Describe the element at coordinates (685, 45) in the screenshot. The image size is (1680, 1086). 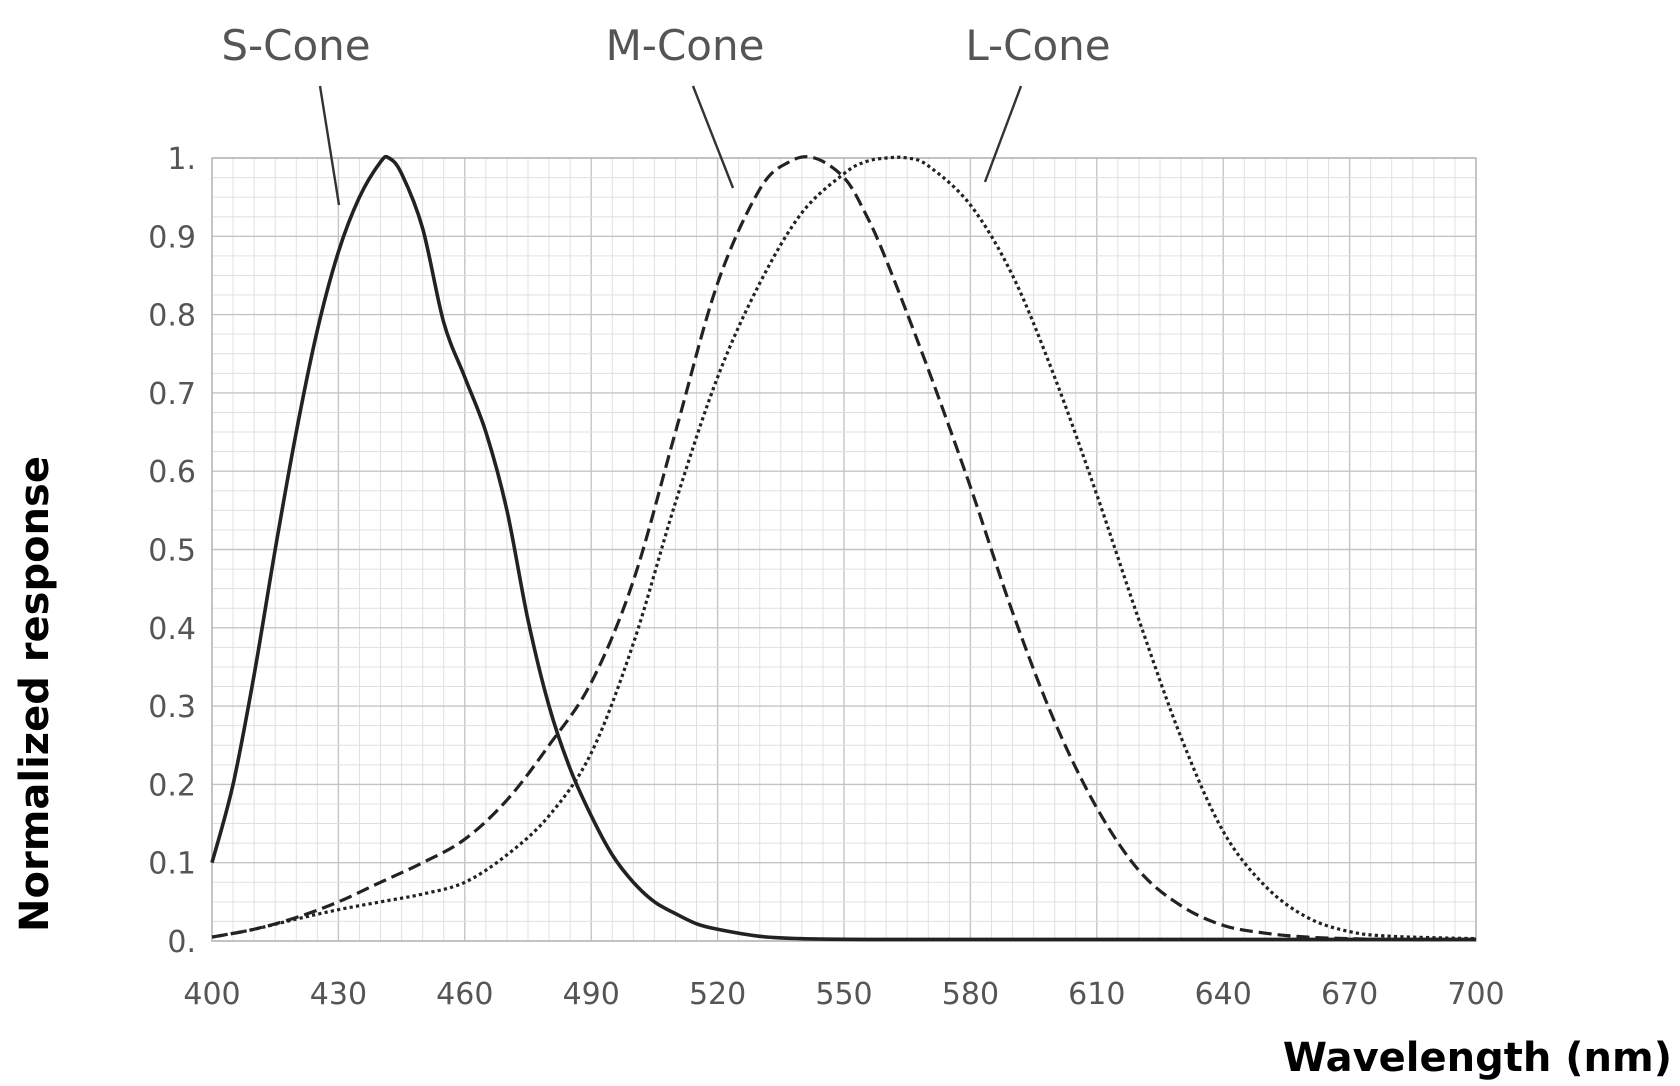
I see `series-label-m-cone: M-Cone` at that location.